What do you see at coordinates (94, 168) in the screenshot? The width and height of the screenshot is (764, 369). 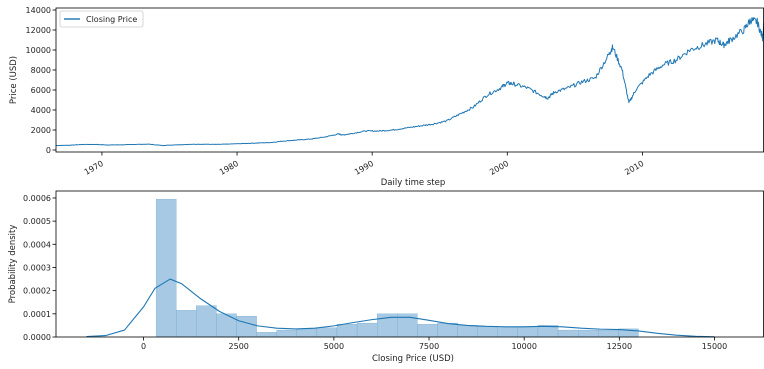 I see `top-x-tick-label: 1970` at bounding box center [94, 168].